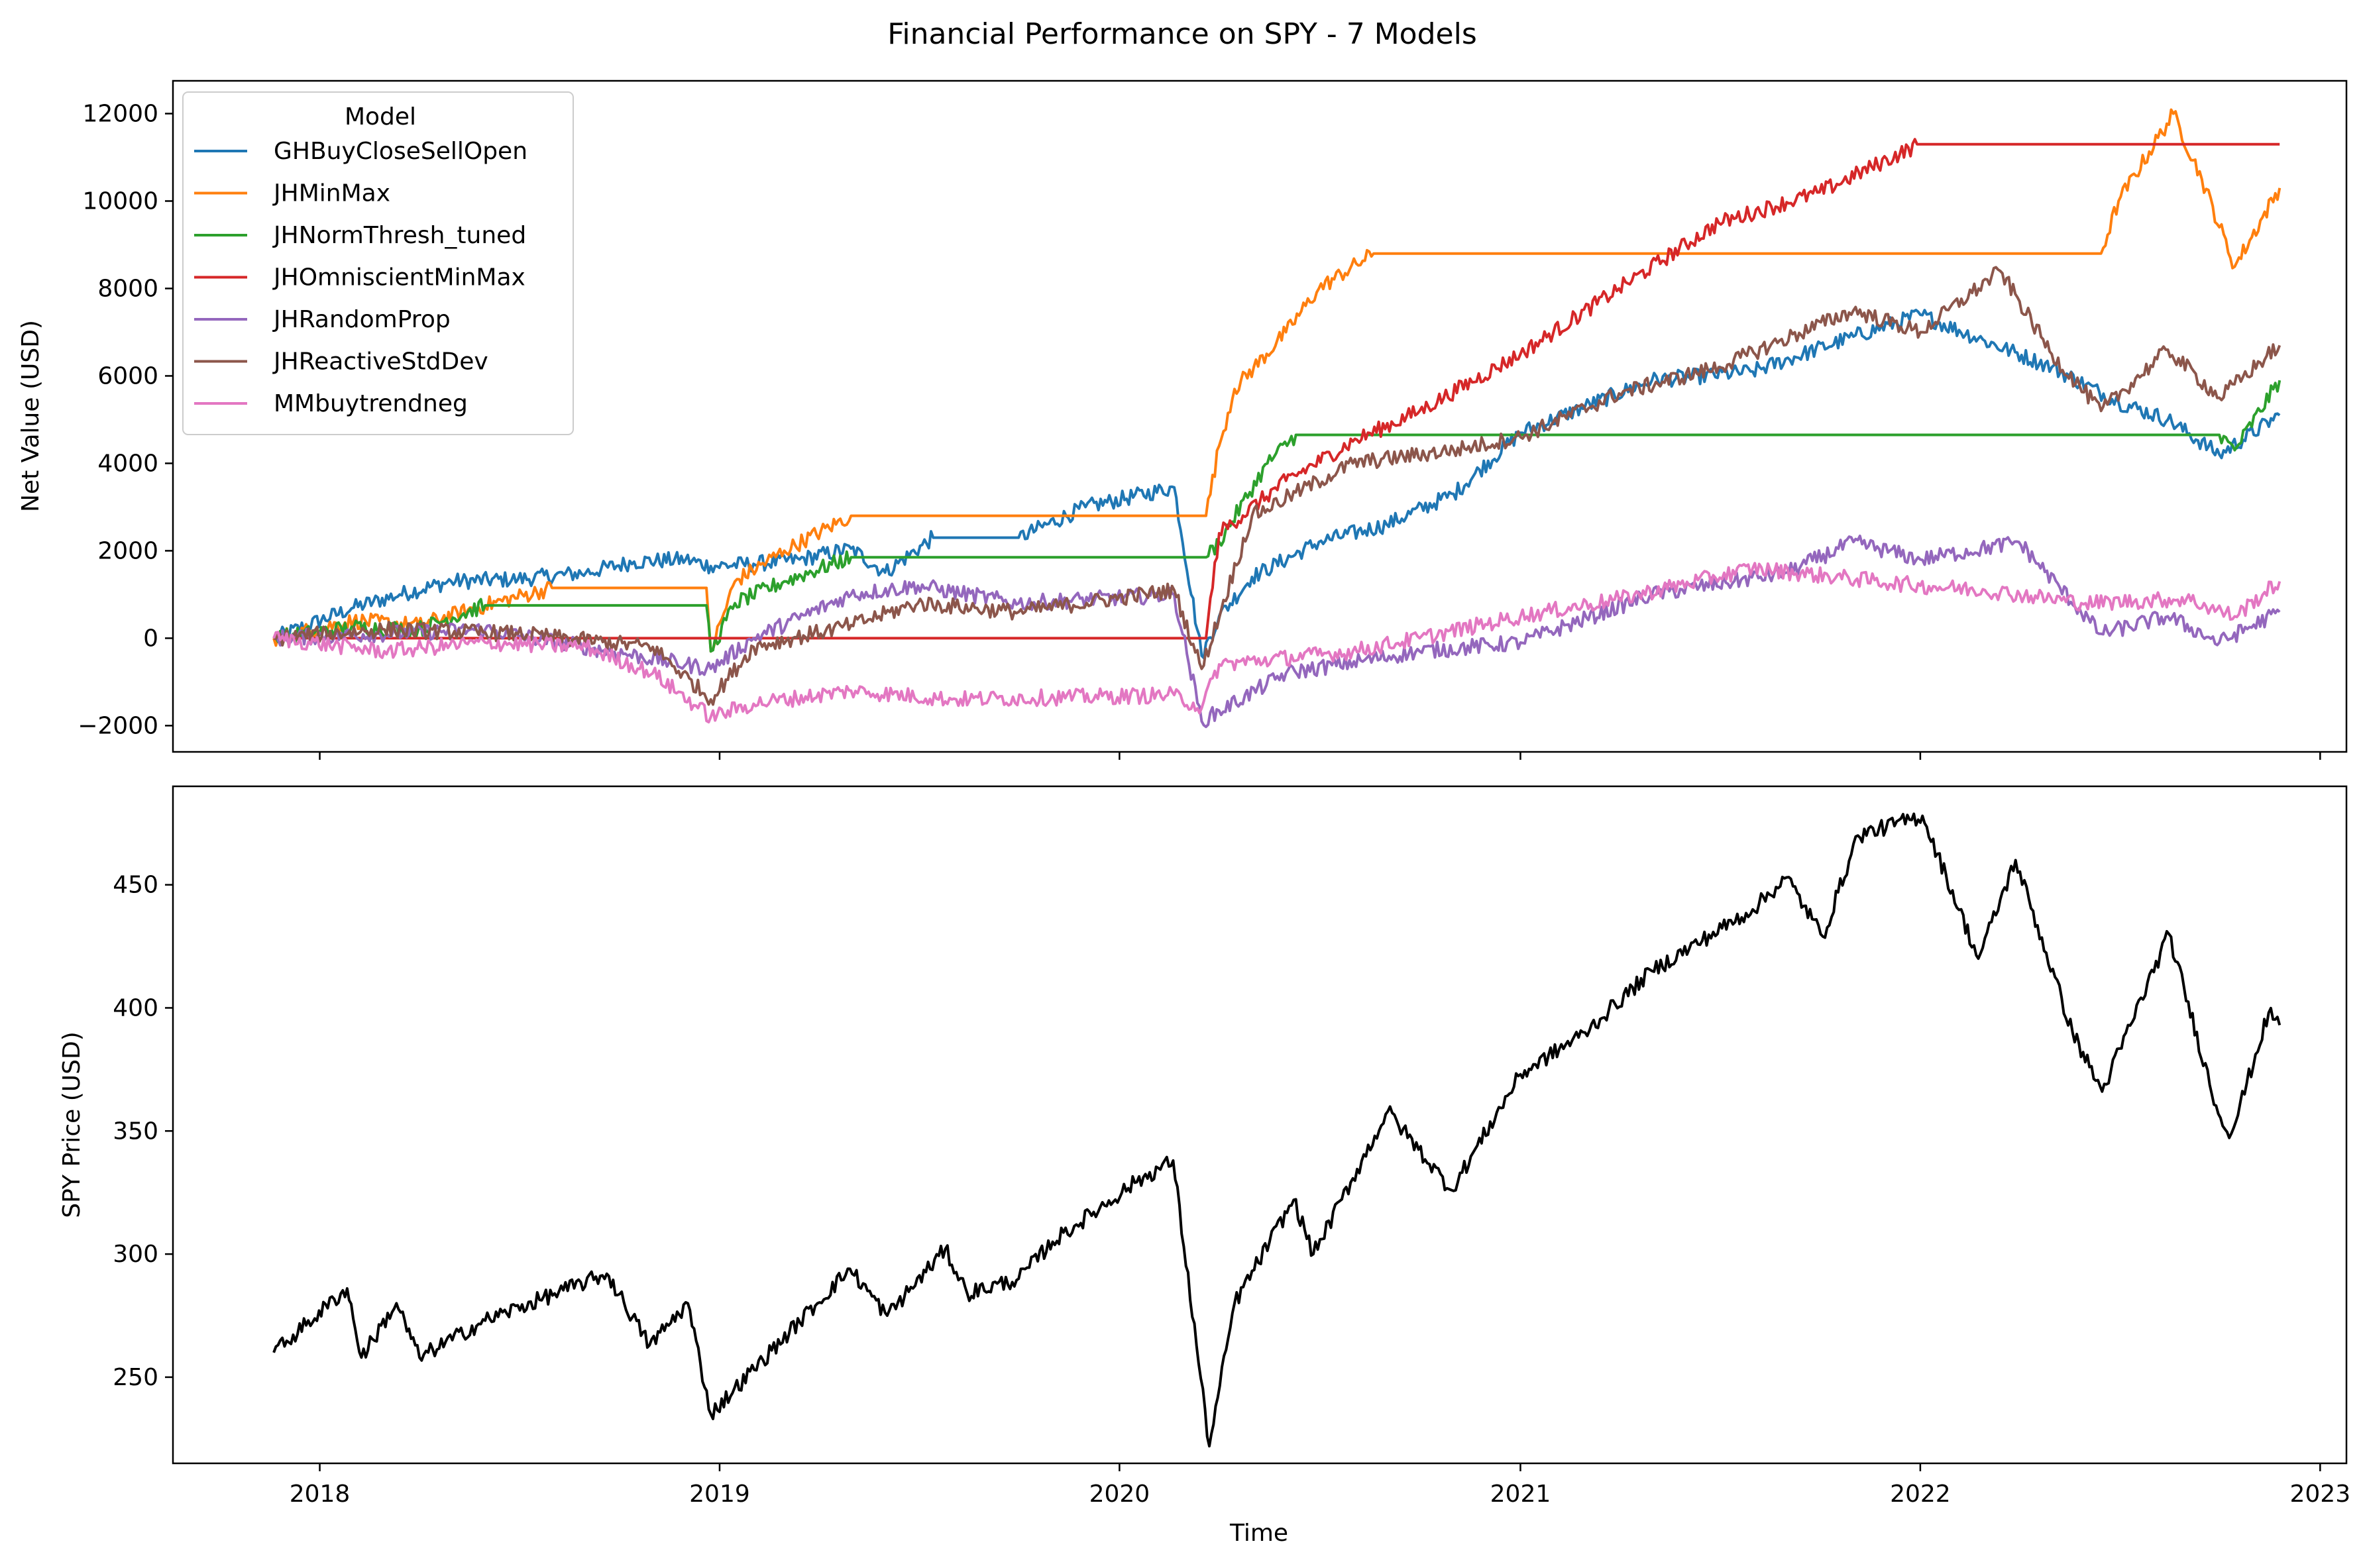 The width and height of the screenshot is (2365, 1568). What do you see at coordinates (1520, 1494) in the screenshot?
I see `spy-price-x-tick-label: 2021` at bounding box center [1520, 1494].